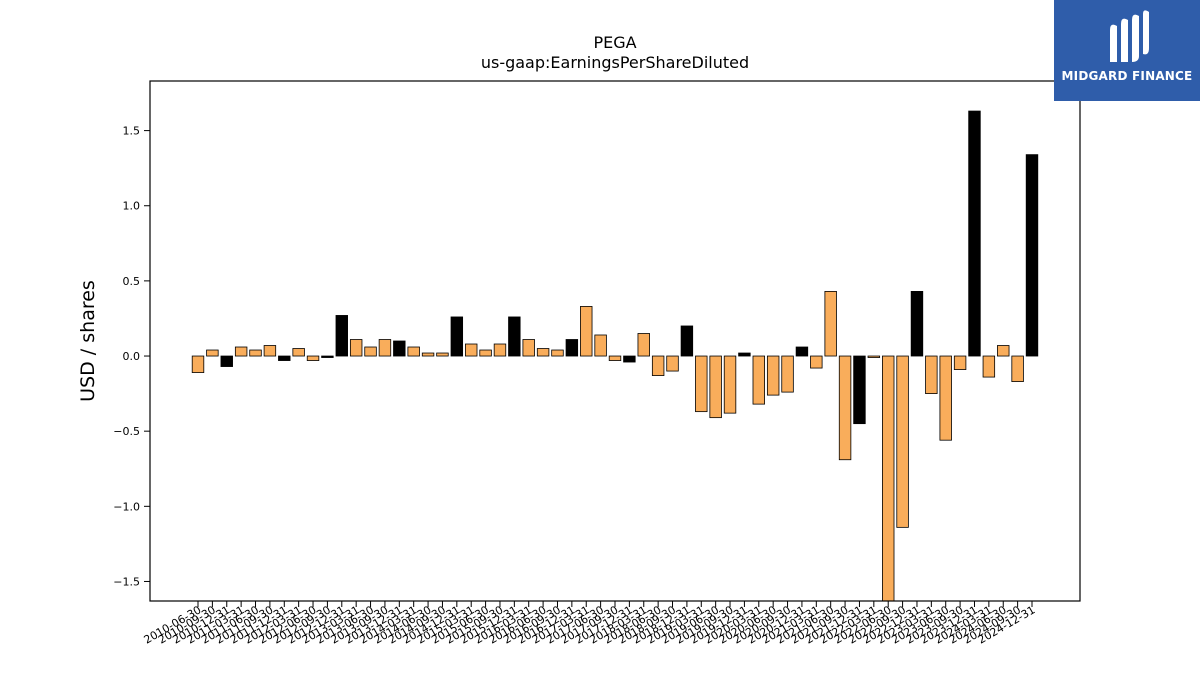 Image resolution: width=1200 pixels, height=675 pixels. What do you see at coordinates (126, 431) in the screenshot?
I see `y-tick-label: −0.5` at bounding box center [126, 431].